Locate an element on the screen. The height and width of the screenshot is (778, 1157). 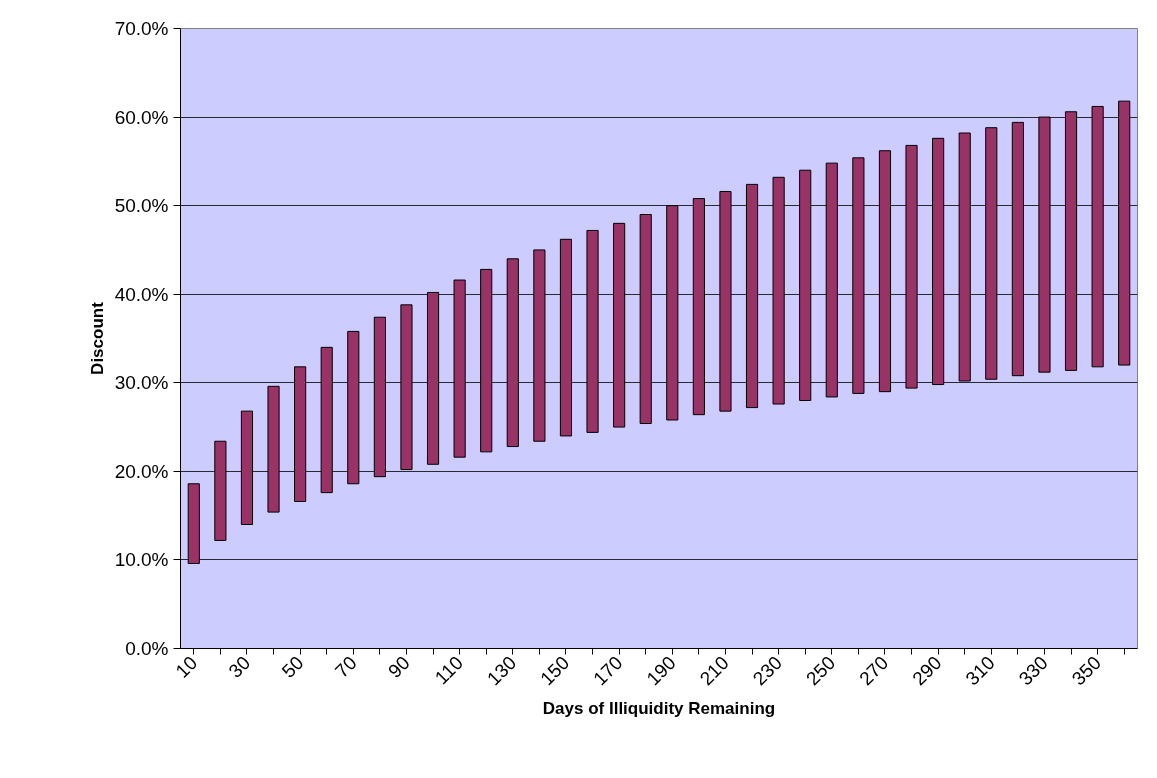
x-tick-label: 190 is located at coordinates (661, 671).